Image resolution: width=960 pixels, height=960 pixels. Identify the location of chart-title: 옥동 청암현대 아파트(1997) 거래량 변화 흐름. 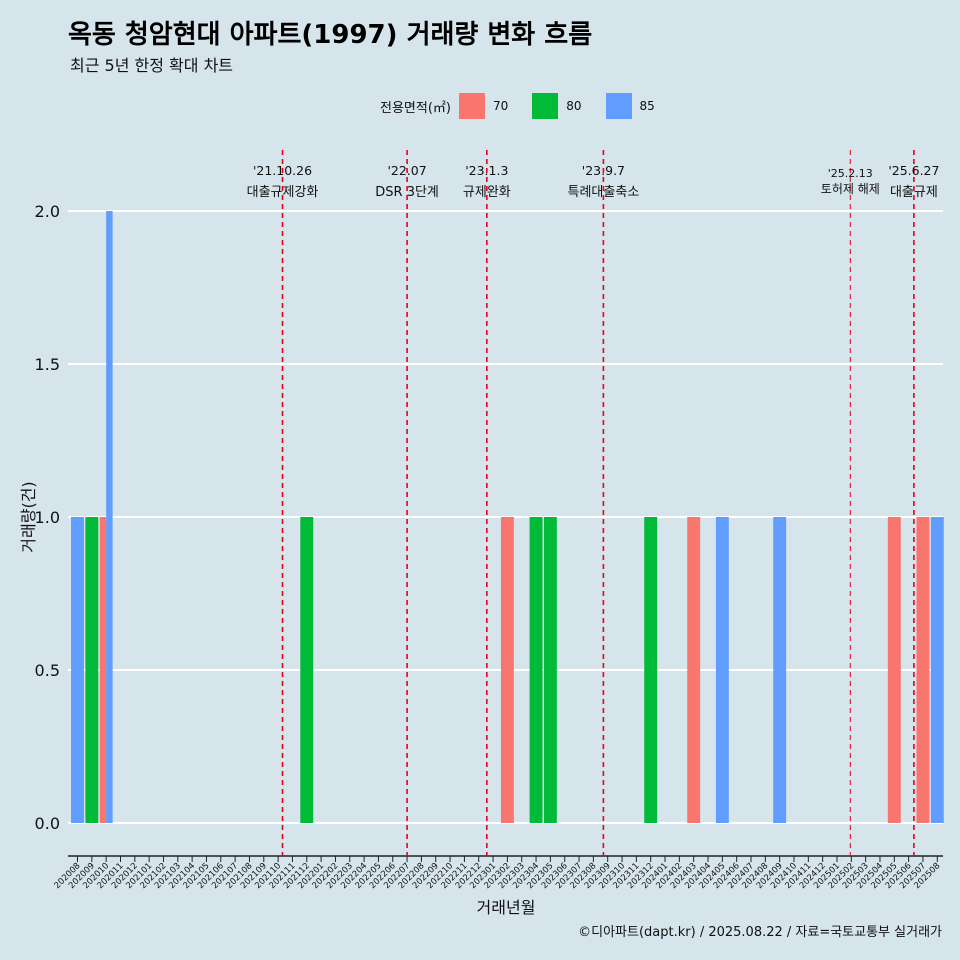
(330, 35).